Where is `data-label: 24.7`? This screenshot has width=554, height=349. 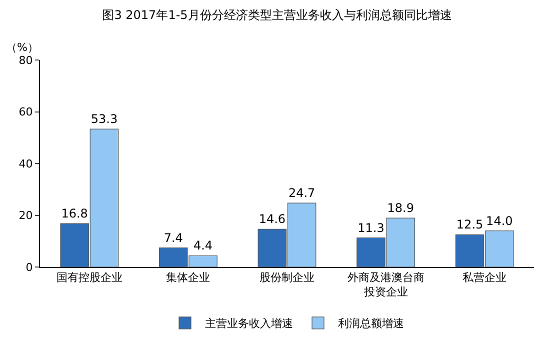 data-label: 24.7 is located at coordinates (302, 193).